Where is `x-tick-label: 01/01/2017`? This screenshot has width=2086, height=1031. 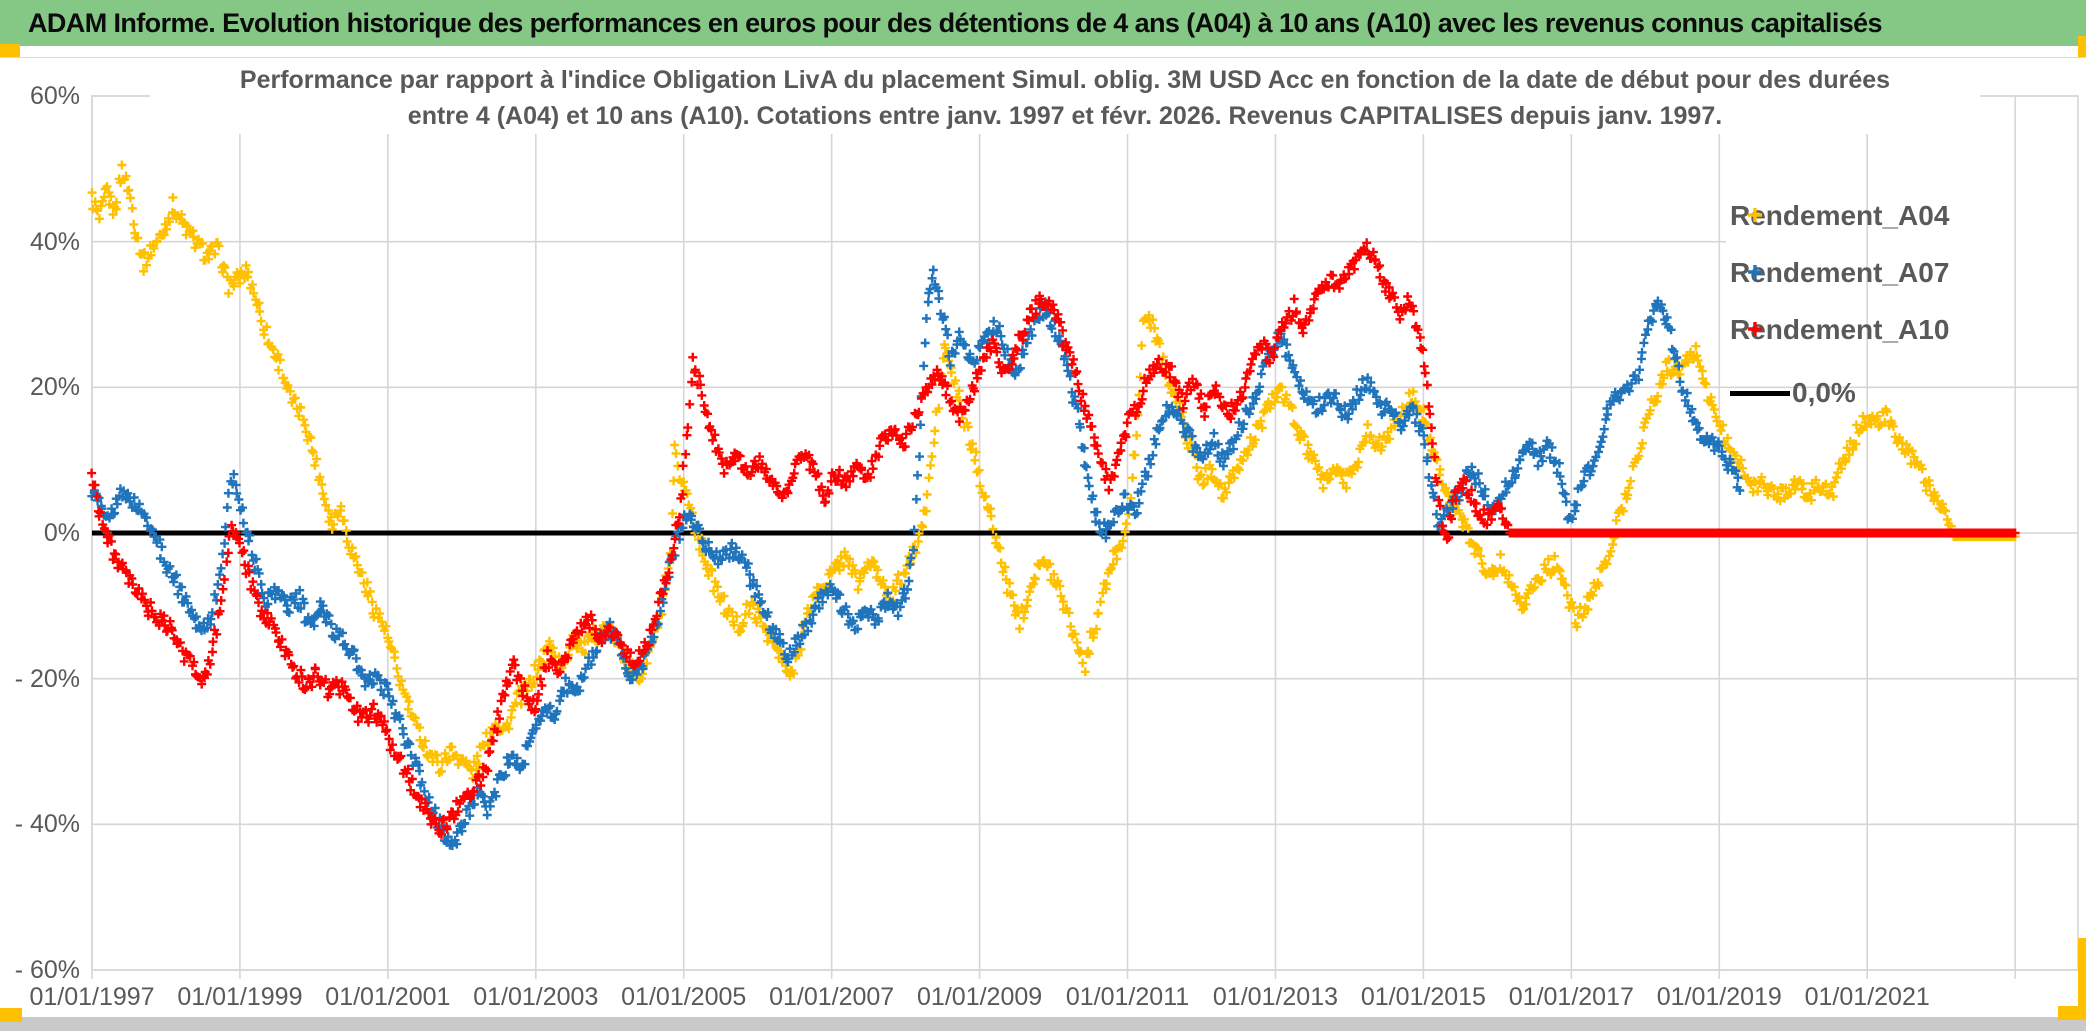 x-tick-label: 01/01/2017 is located at coordinates (1571, 997).